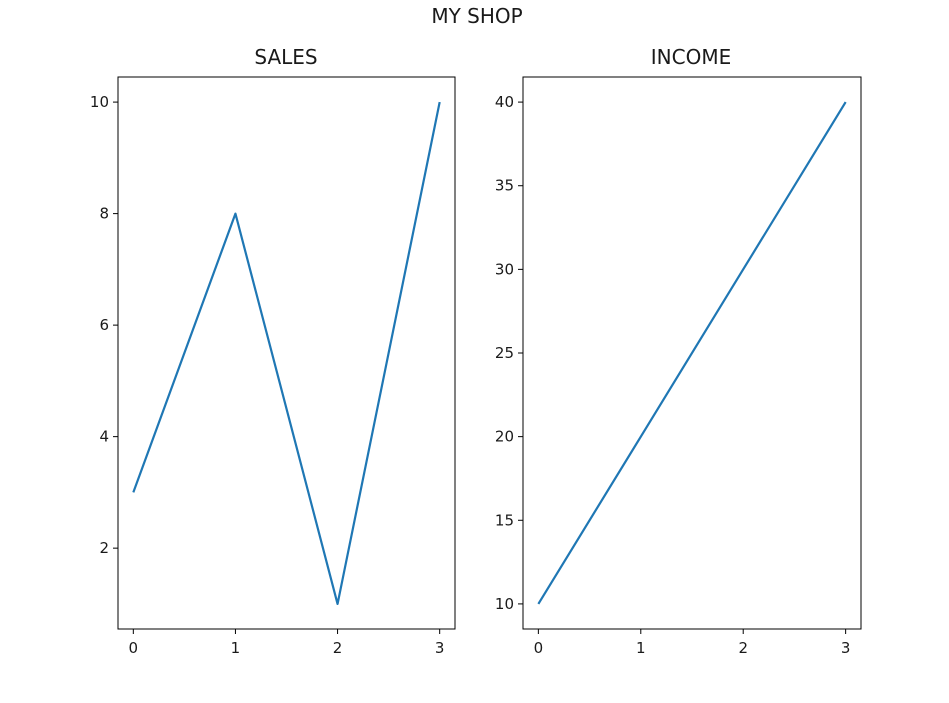  What do you see at coordinates (338, 648) in the screenshot?
I see `sales-x-tick-label: 2` at bounding box center [338, 648].